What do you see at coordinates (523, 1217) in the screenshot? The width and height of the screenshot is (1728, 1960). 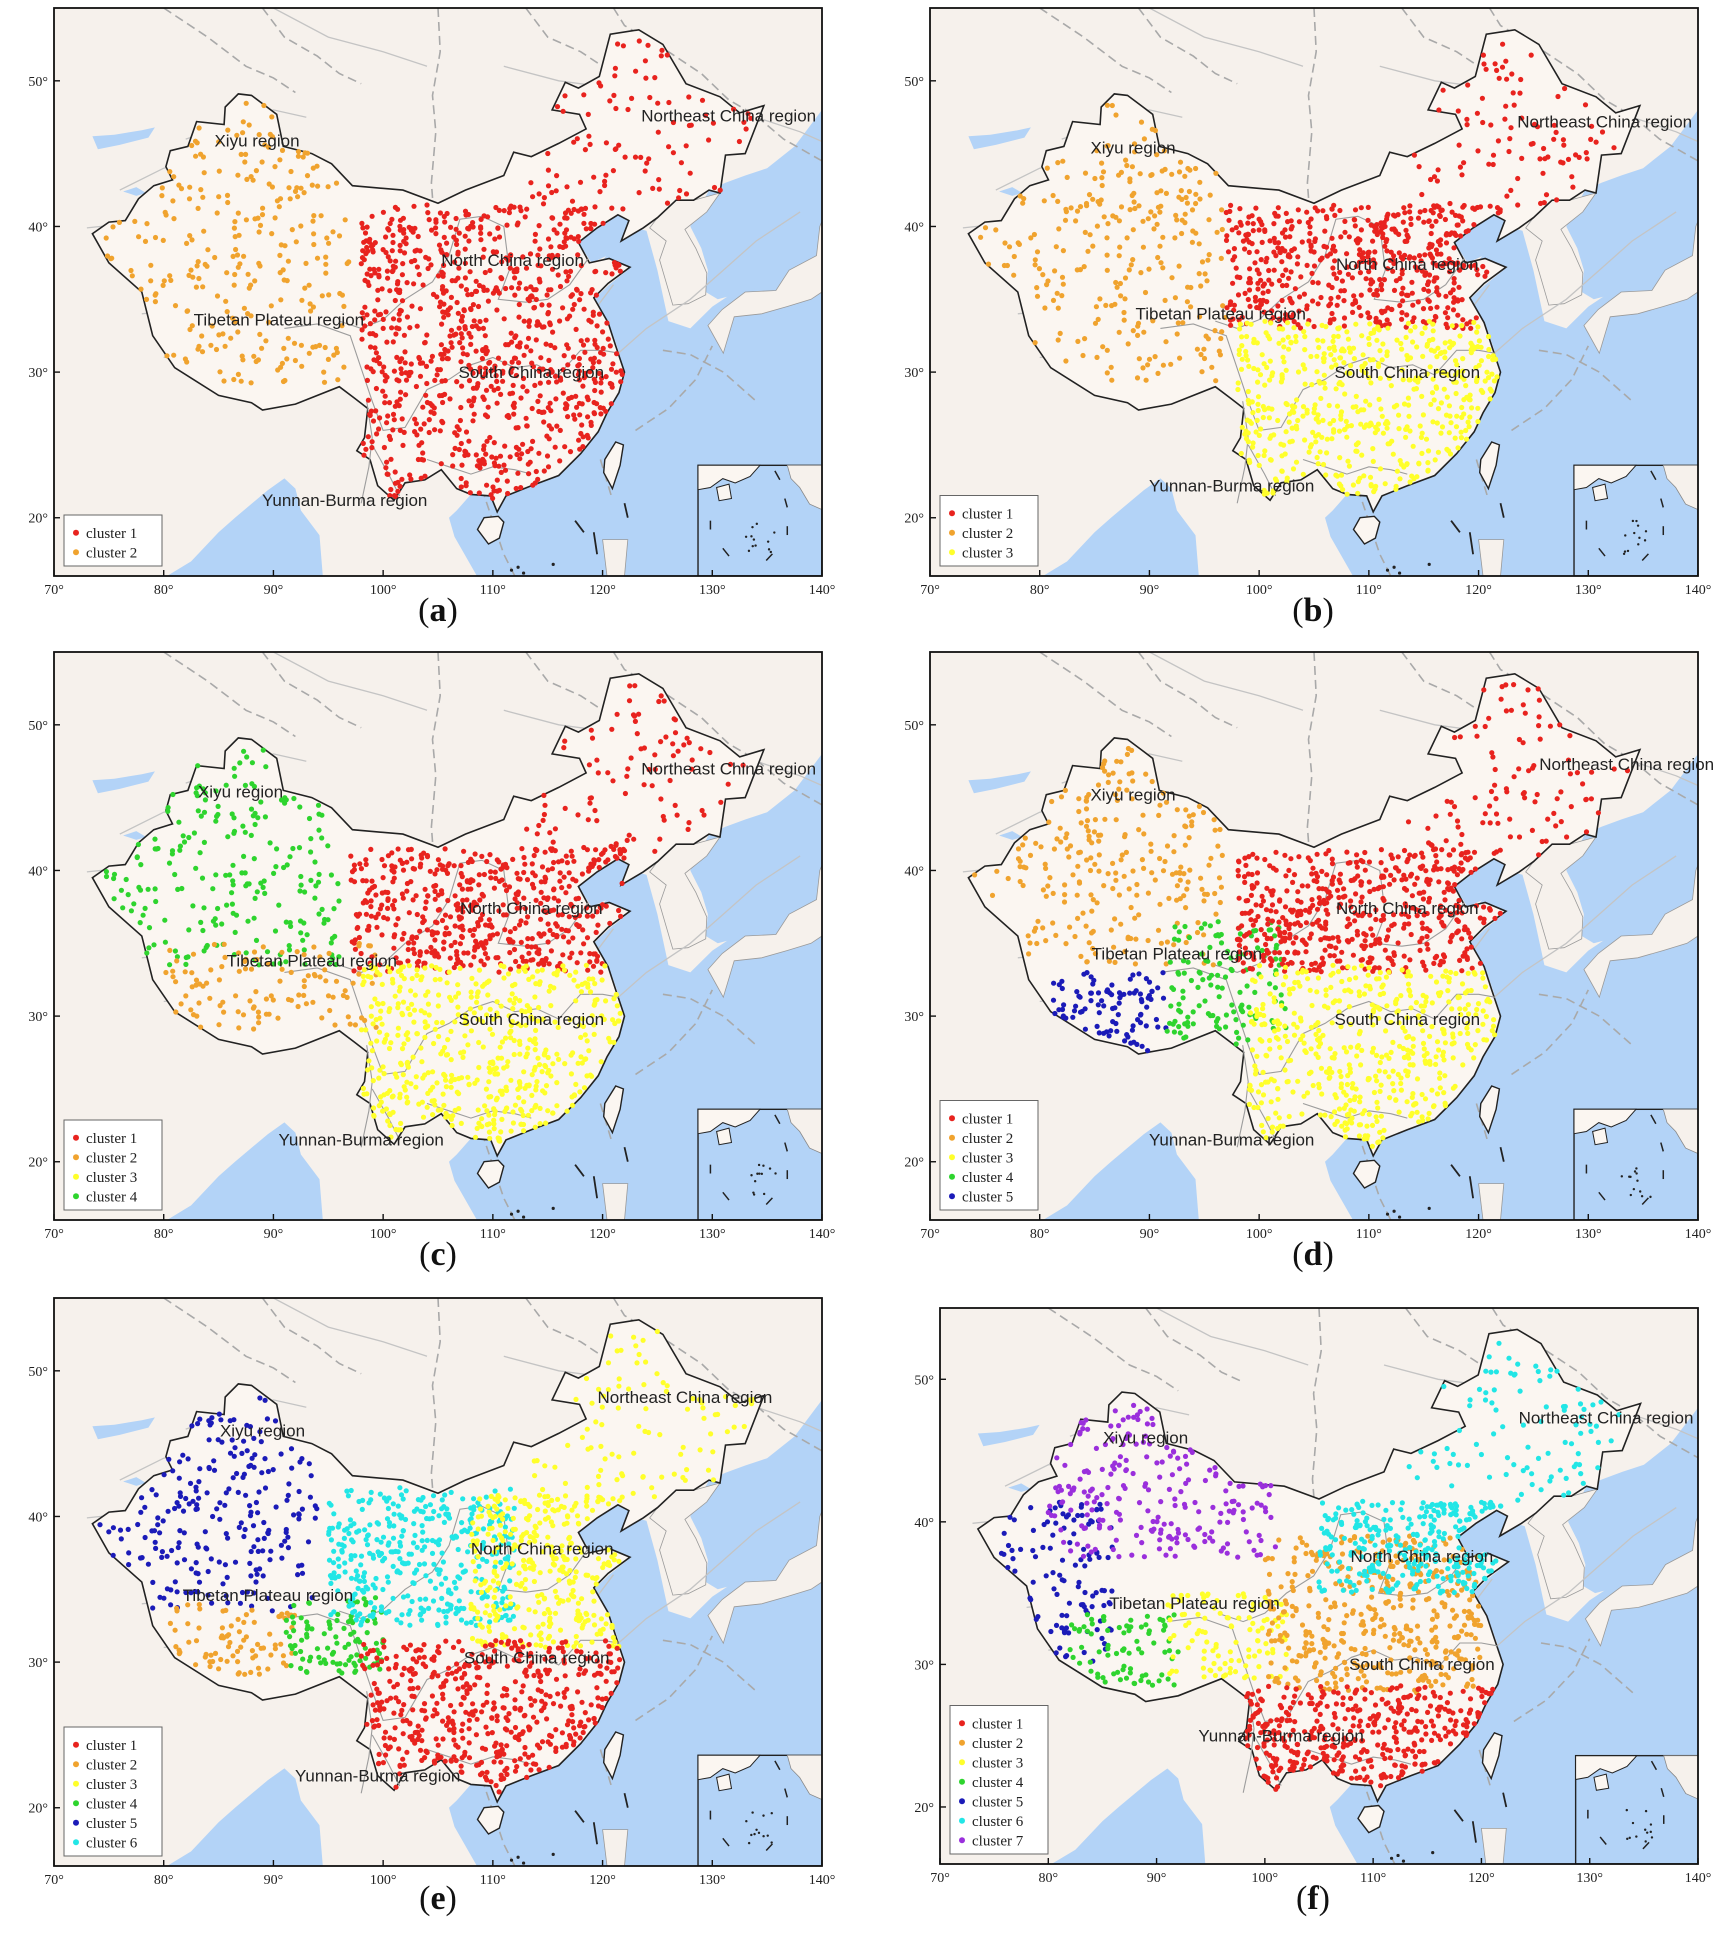 I see `island-dot` at bounding box center [523, 1217].